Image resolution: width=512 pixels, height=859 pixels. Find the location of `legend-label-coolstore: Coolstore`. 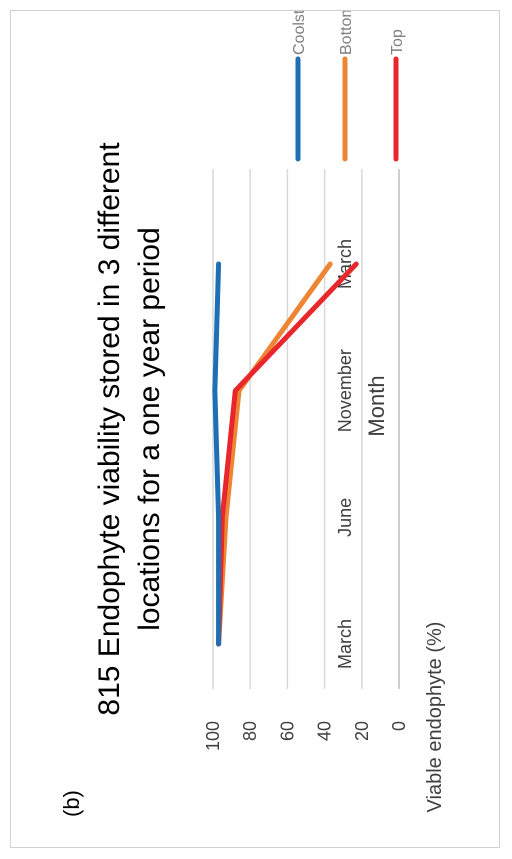

legend-label-coolstore: Coolstore is located at coordinates (299, 33).